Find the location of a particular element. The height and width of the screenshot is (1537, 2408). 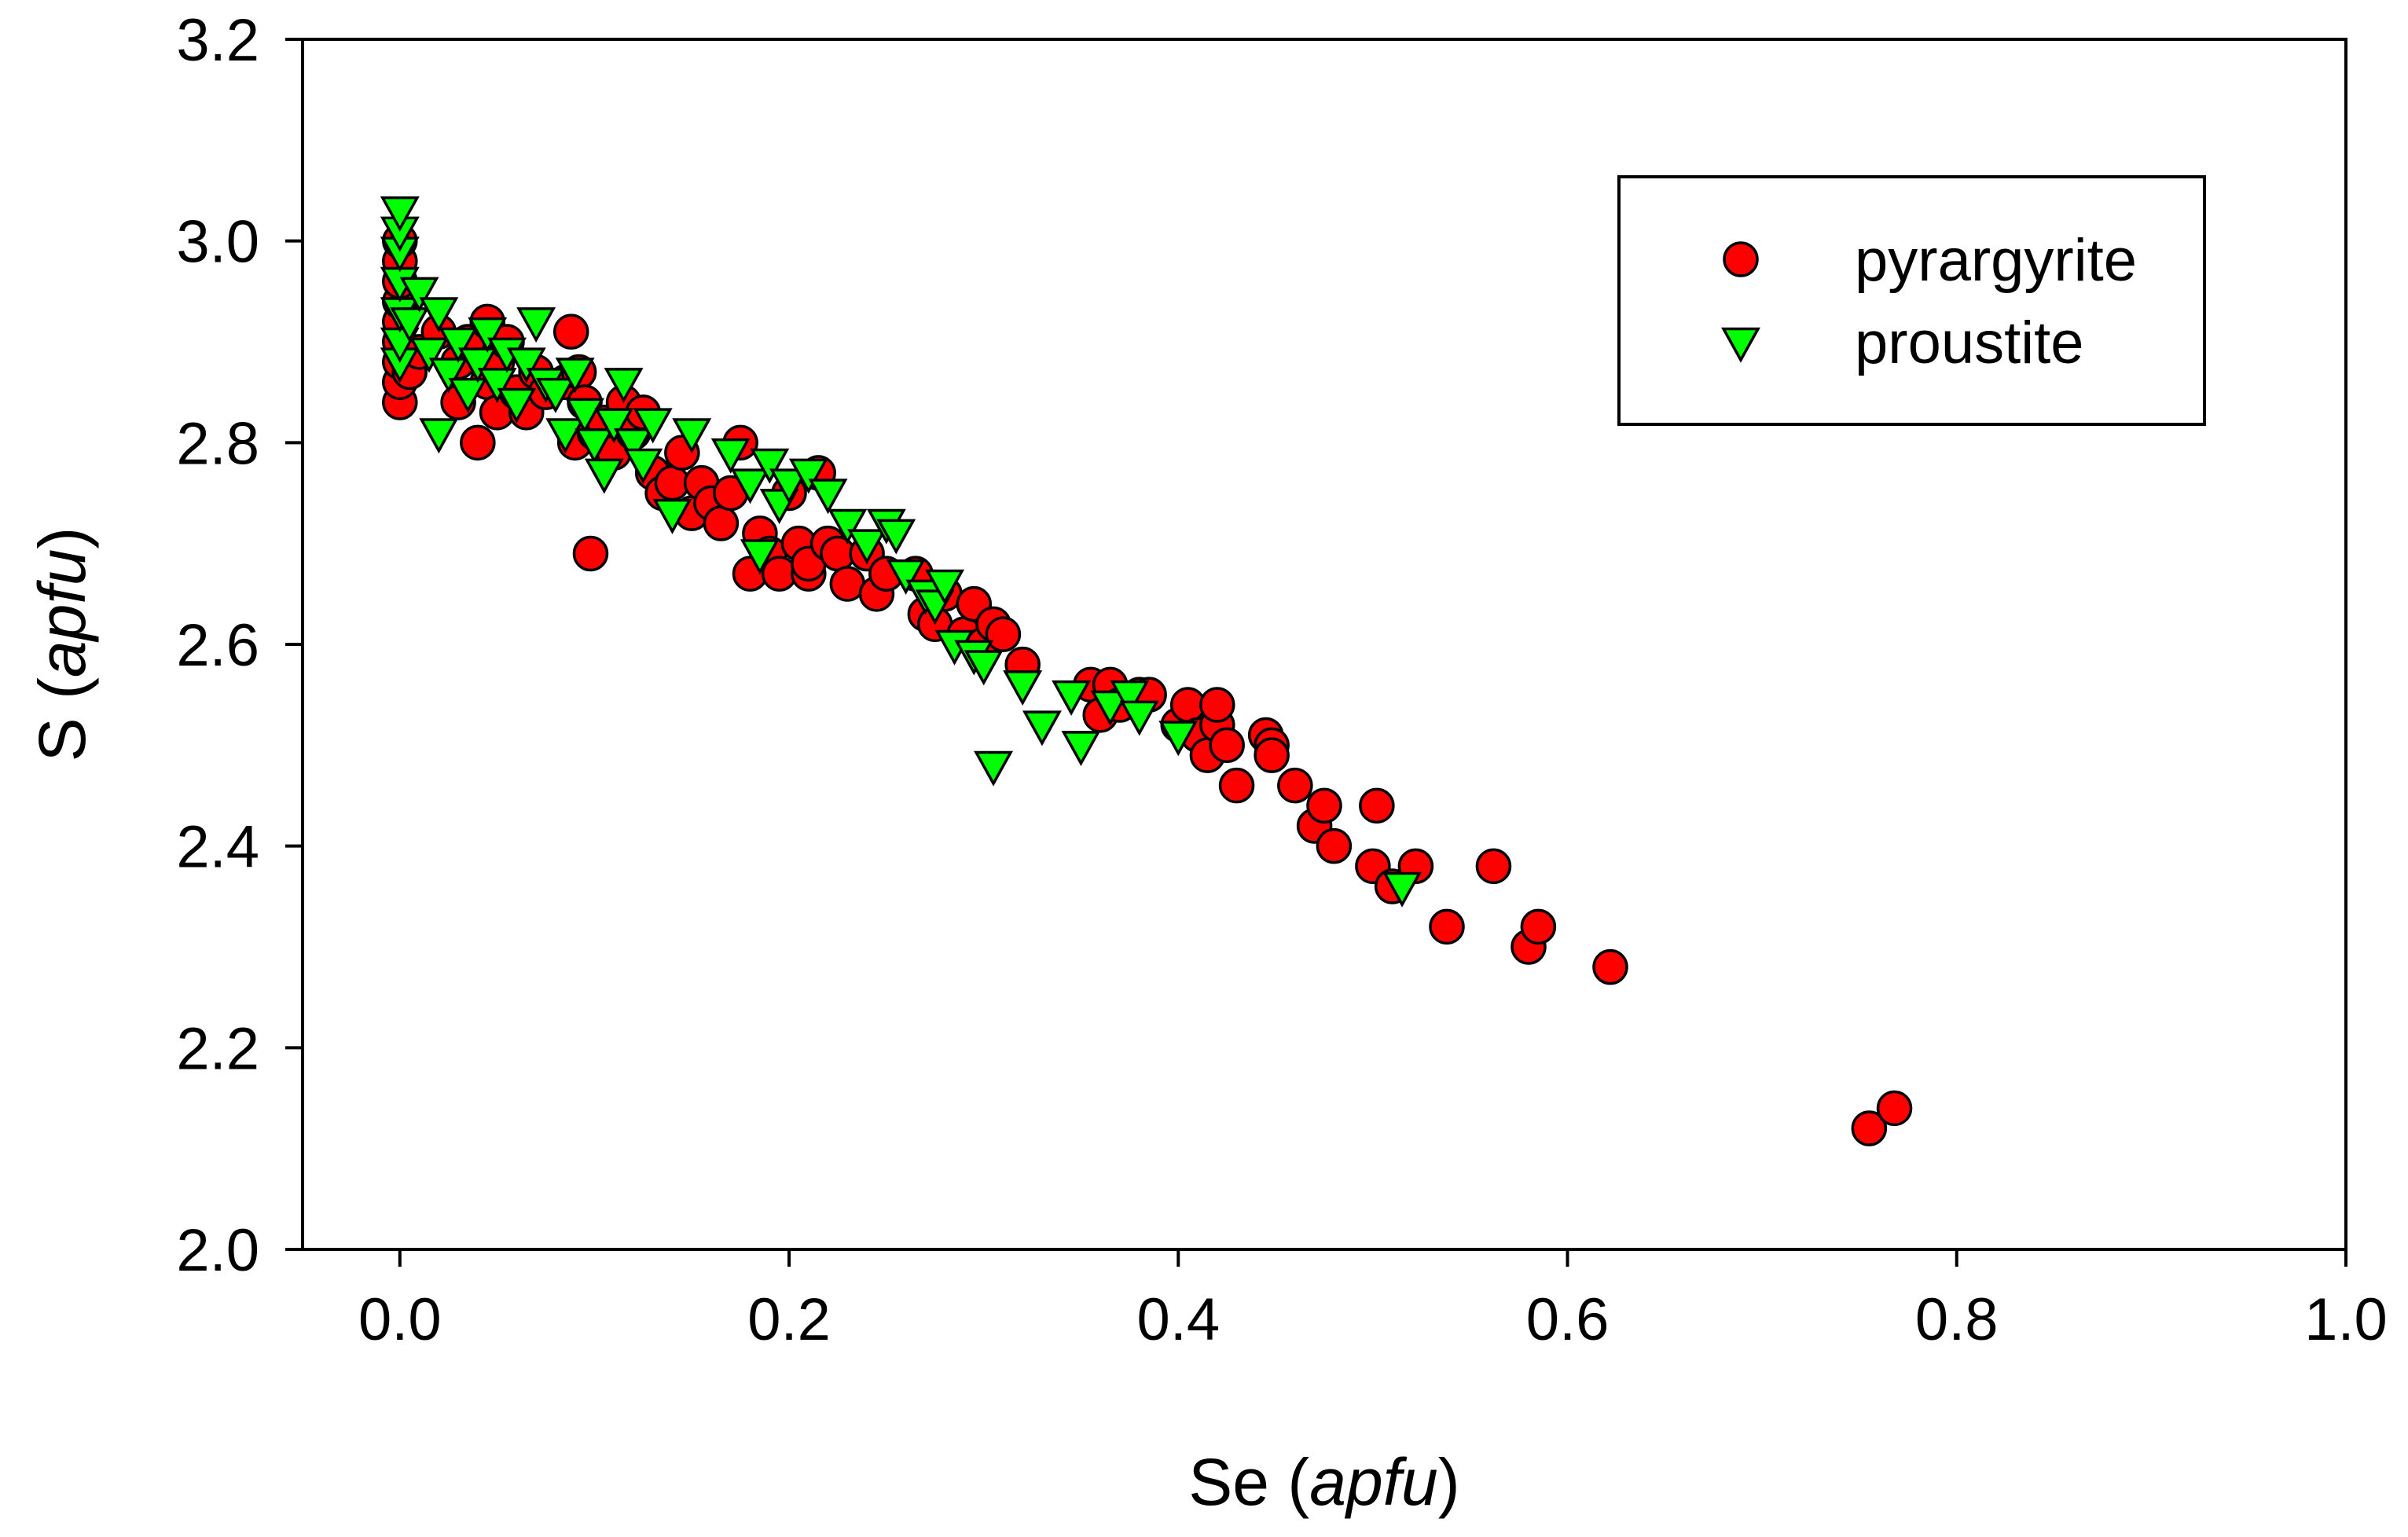

y-axis-title-main: S ( is located at coordinates (62, 719).